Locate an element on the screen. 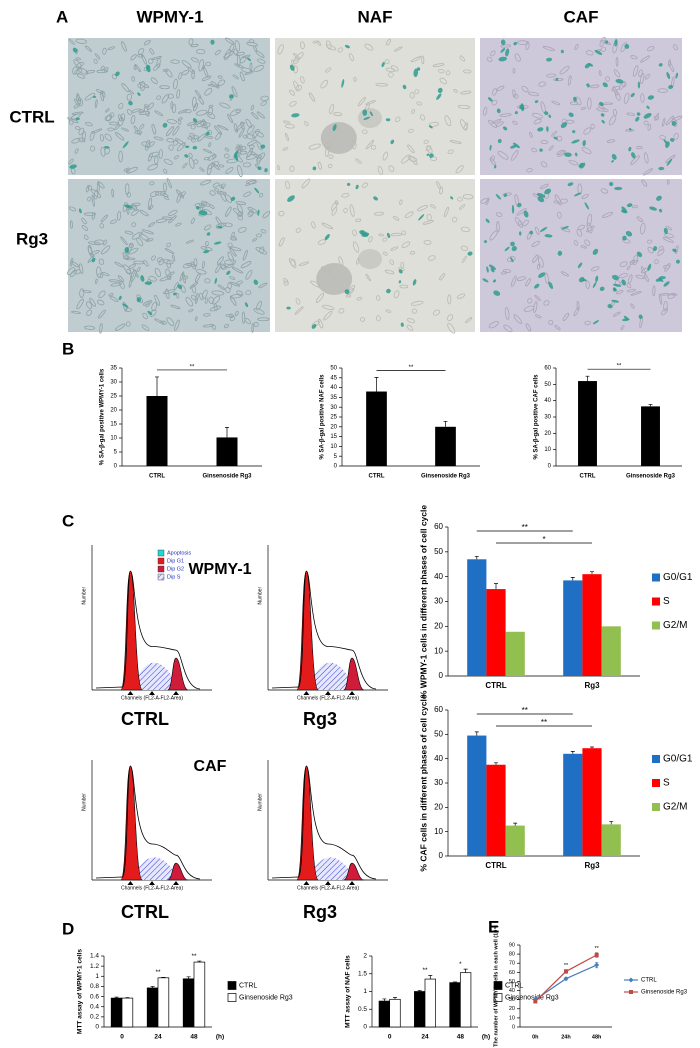 The height and width of the screenshot is (1048, 700). flow-marker is located at coordinates (152, 883).